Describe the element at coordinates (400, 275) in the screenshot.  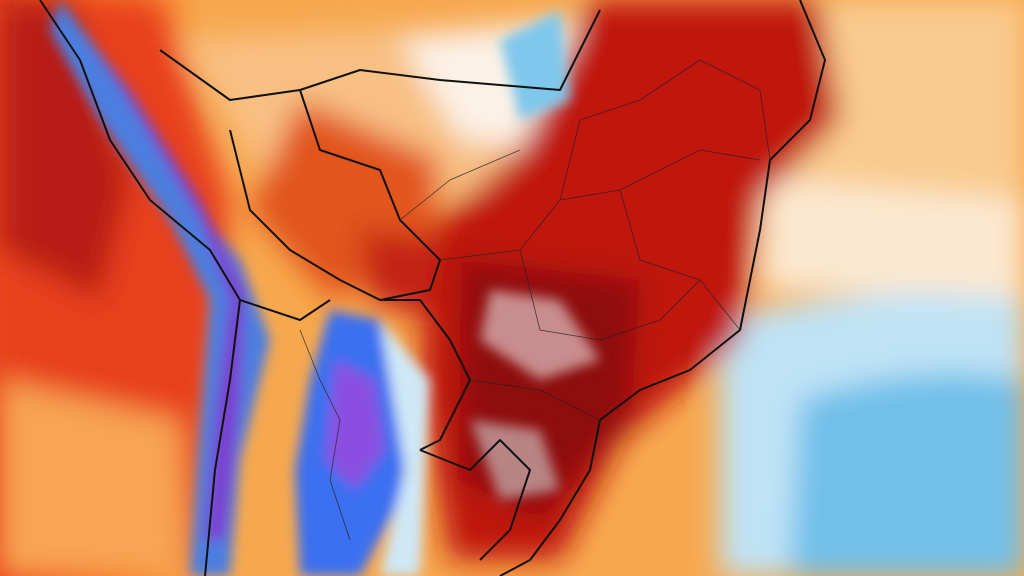
I see `paraguay-hot` at that location.